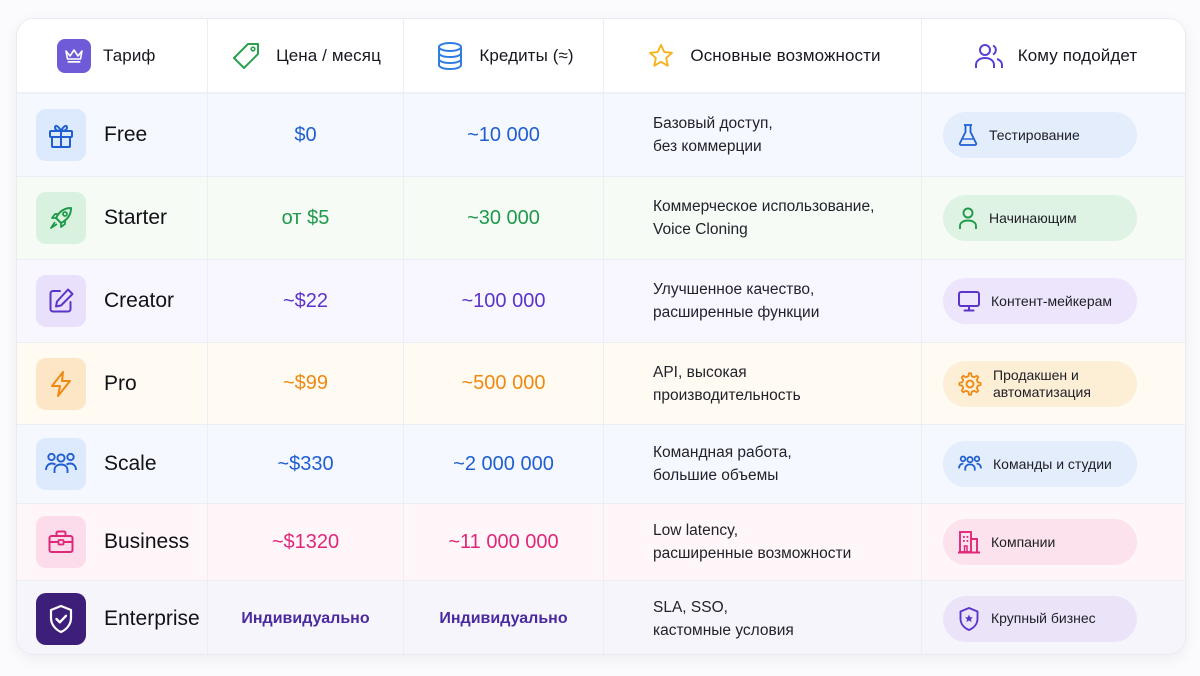 The height and width of the screenshot is (676, 1200). Describe the element at coordinates (61, 618) in the screenshot. I see `shield-check-icon` at that location.